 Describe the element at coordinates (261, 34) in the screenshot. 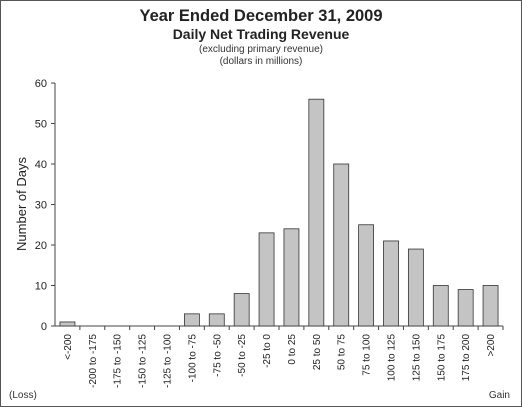

I see `chart-subtitle: Daily Net Trading Revenue` at that location.